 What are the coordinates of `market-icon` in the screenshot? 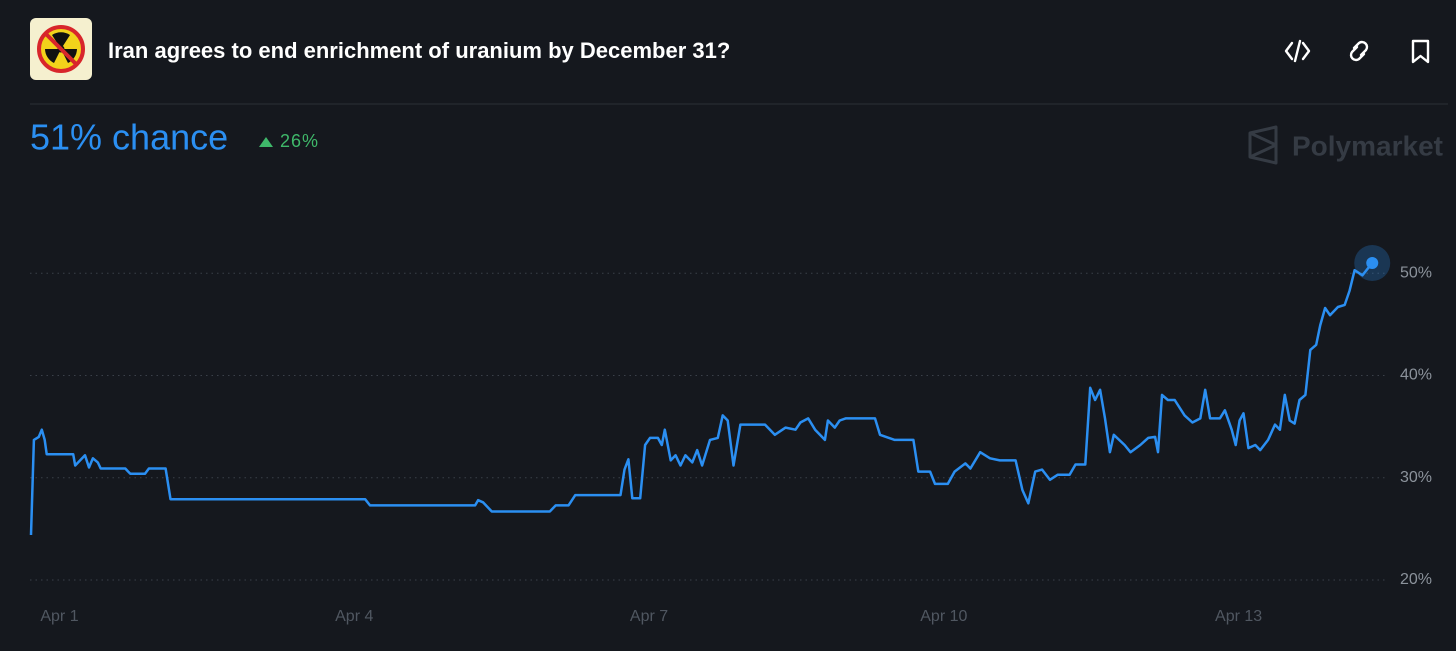 It's located at (61, 49).